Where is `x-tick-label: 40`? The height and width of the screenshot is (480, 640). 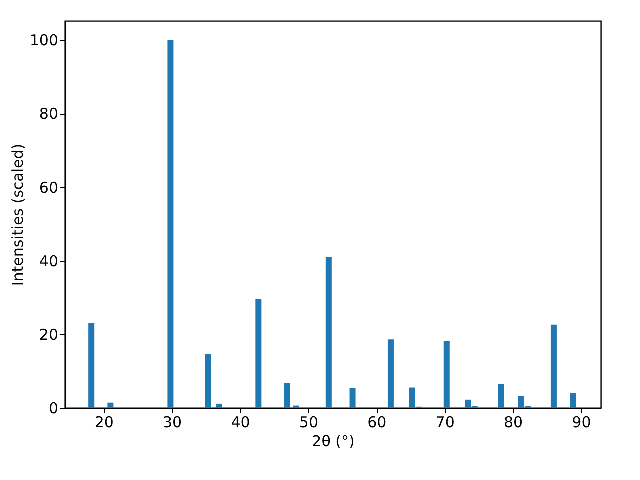 x-tick-label: 40 is located at coordinates (240, 423).